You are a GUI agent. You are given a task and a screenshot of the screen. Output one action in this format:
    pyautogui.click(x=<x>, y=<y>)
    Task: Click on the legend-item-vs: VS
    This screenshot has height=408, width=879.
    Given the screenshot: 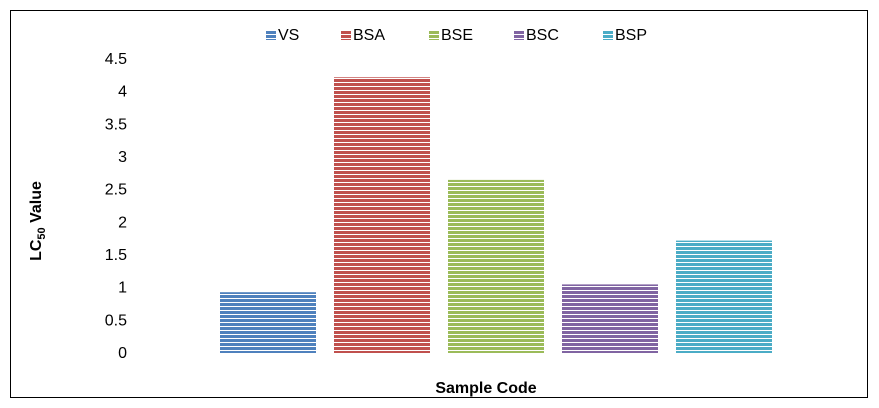 What is the action you would take?
    pyautogui.click(x=282, y=35)
    